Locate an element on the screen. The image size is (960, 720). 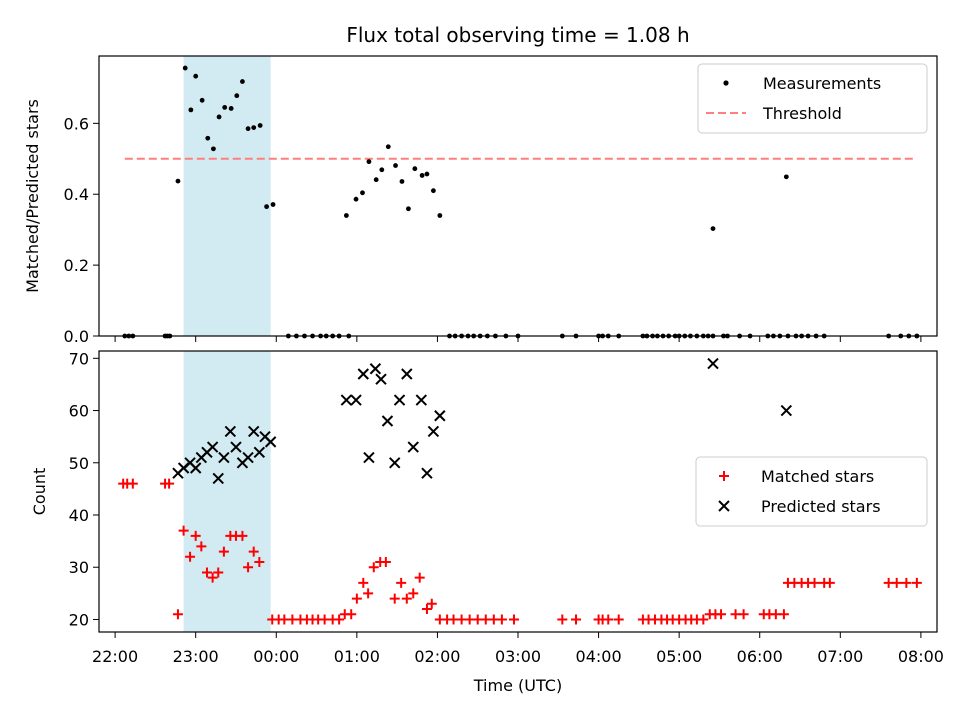
legend-label: Predicted stars is located at coordinates (821, 506).